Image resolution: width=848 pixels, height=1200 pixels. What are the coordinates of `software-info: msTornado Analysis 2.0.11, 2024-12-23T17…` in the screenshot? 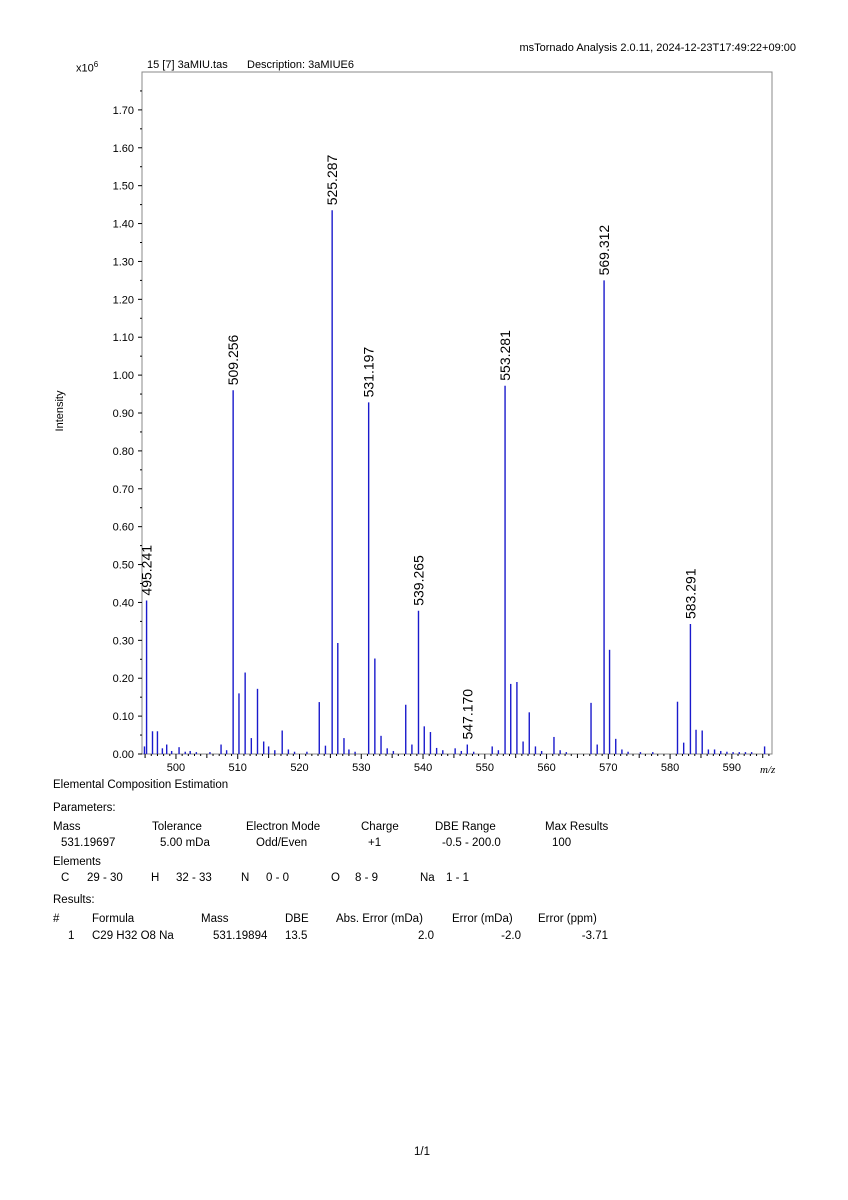 It's located at (657, 48).